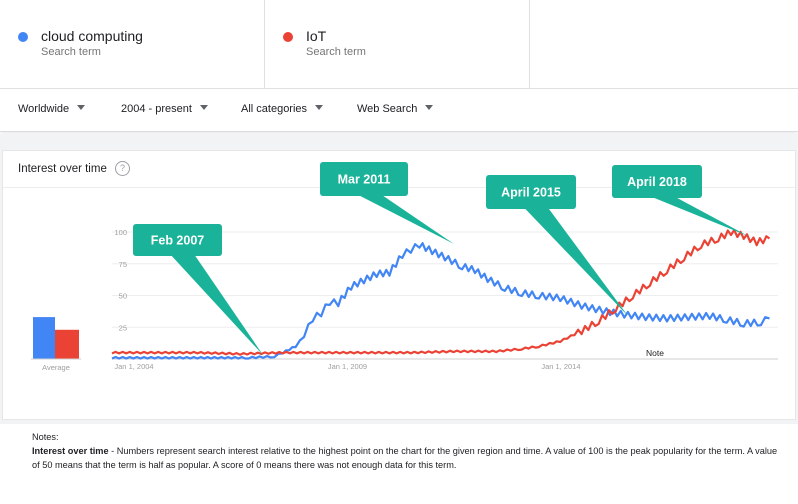  What do you see at coordinates (274, 109) in the screenshot?
I see `category-label: All categories` at bounding box center [274, 109].